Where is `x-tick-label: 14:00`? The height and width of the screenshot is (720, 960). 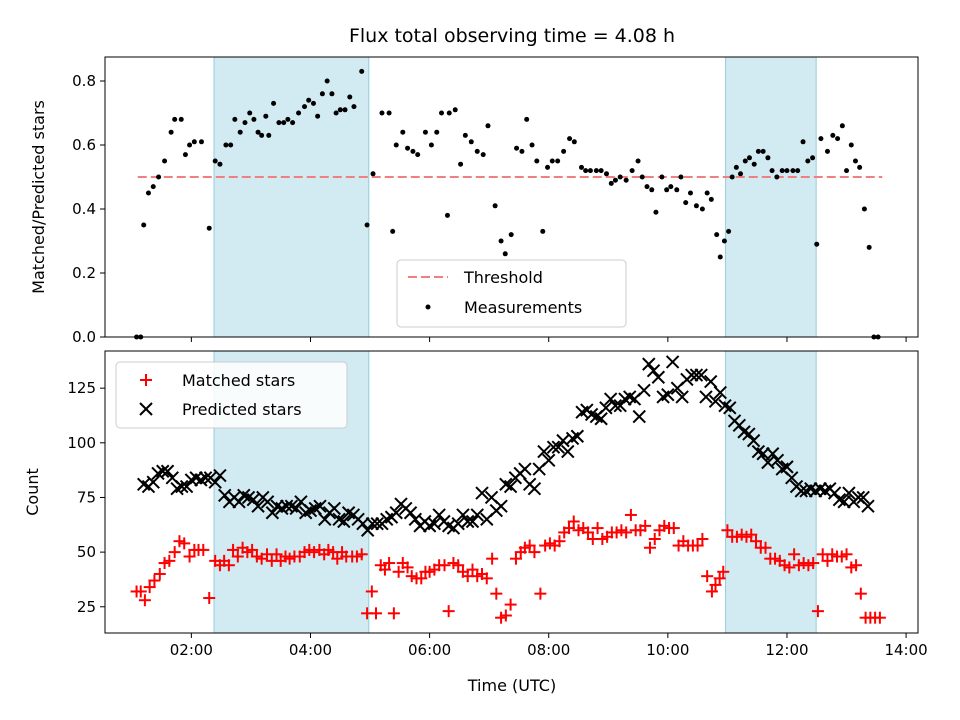
x-tick-label: 14:00 is located at coordinates (905, 650).